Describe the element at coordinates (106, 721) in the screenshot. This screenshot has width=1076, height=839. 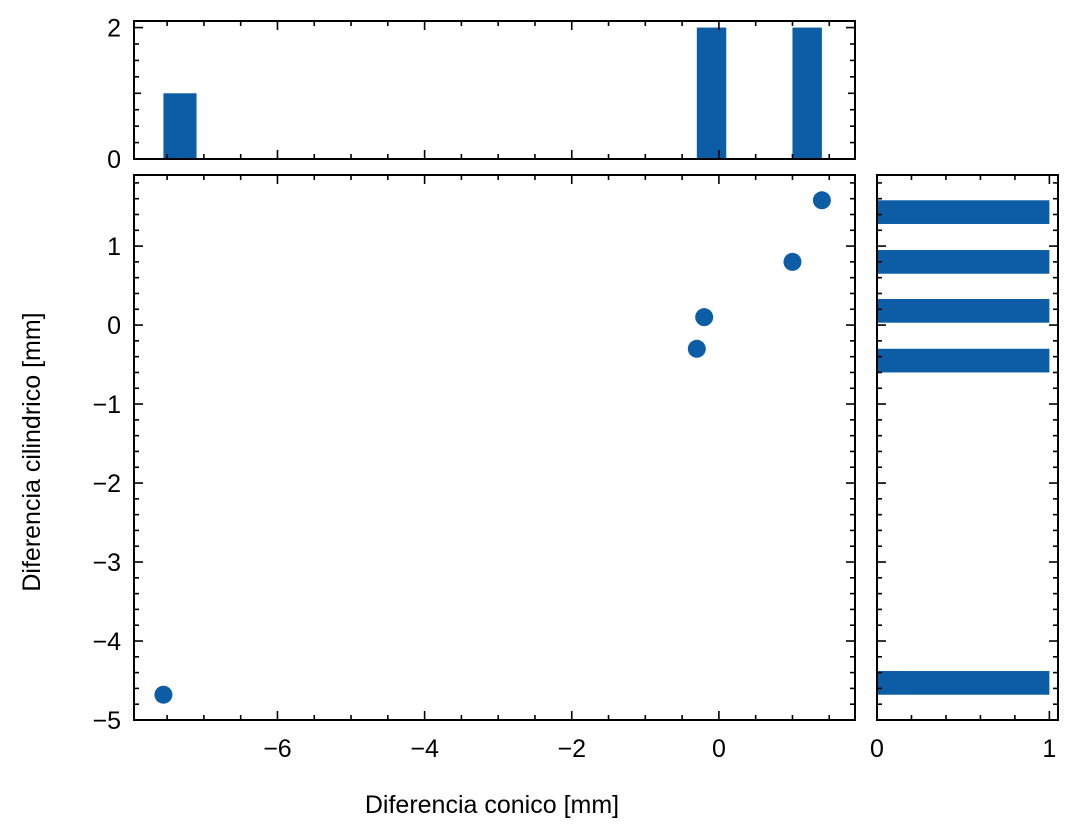
I see `y-tick-label: −5` at that location.